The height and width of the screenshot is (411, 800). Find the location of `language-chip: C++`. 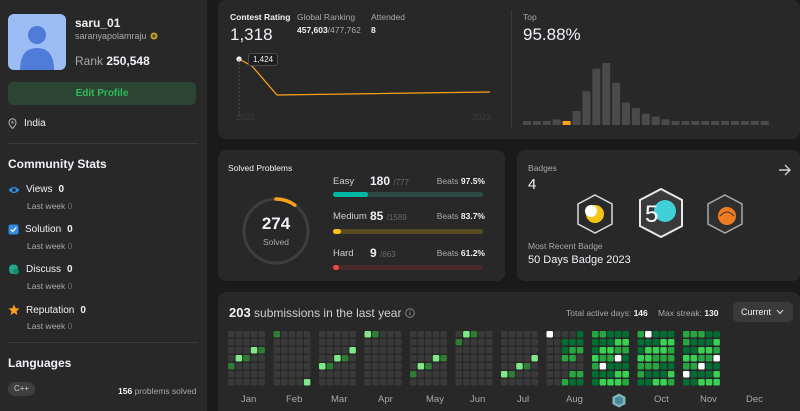

language-chip: C++ is located at coordinates (21, 389).